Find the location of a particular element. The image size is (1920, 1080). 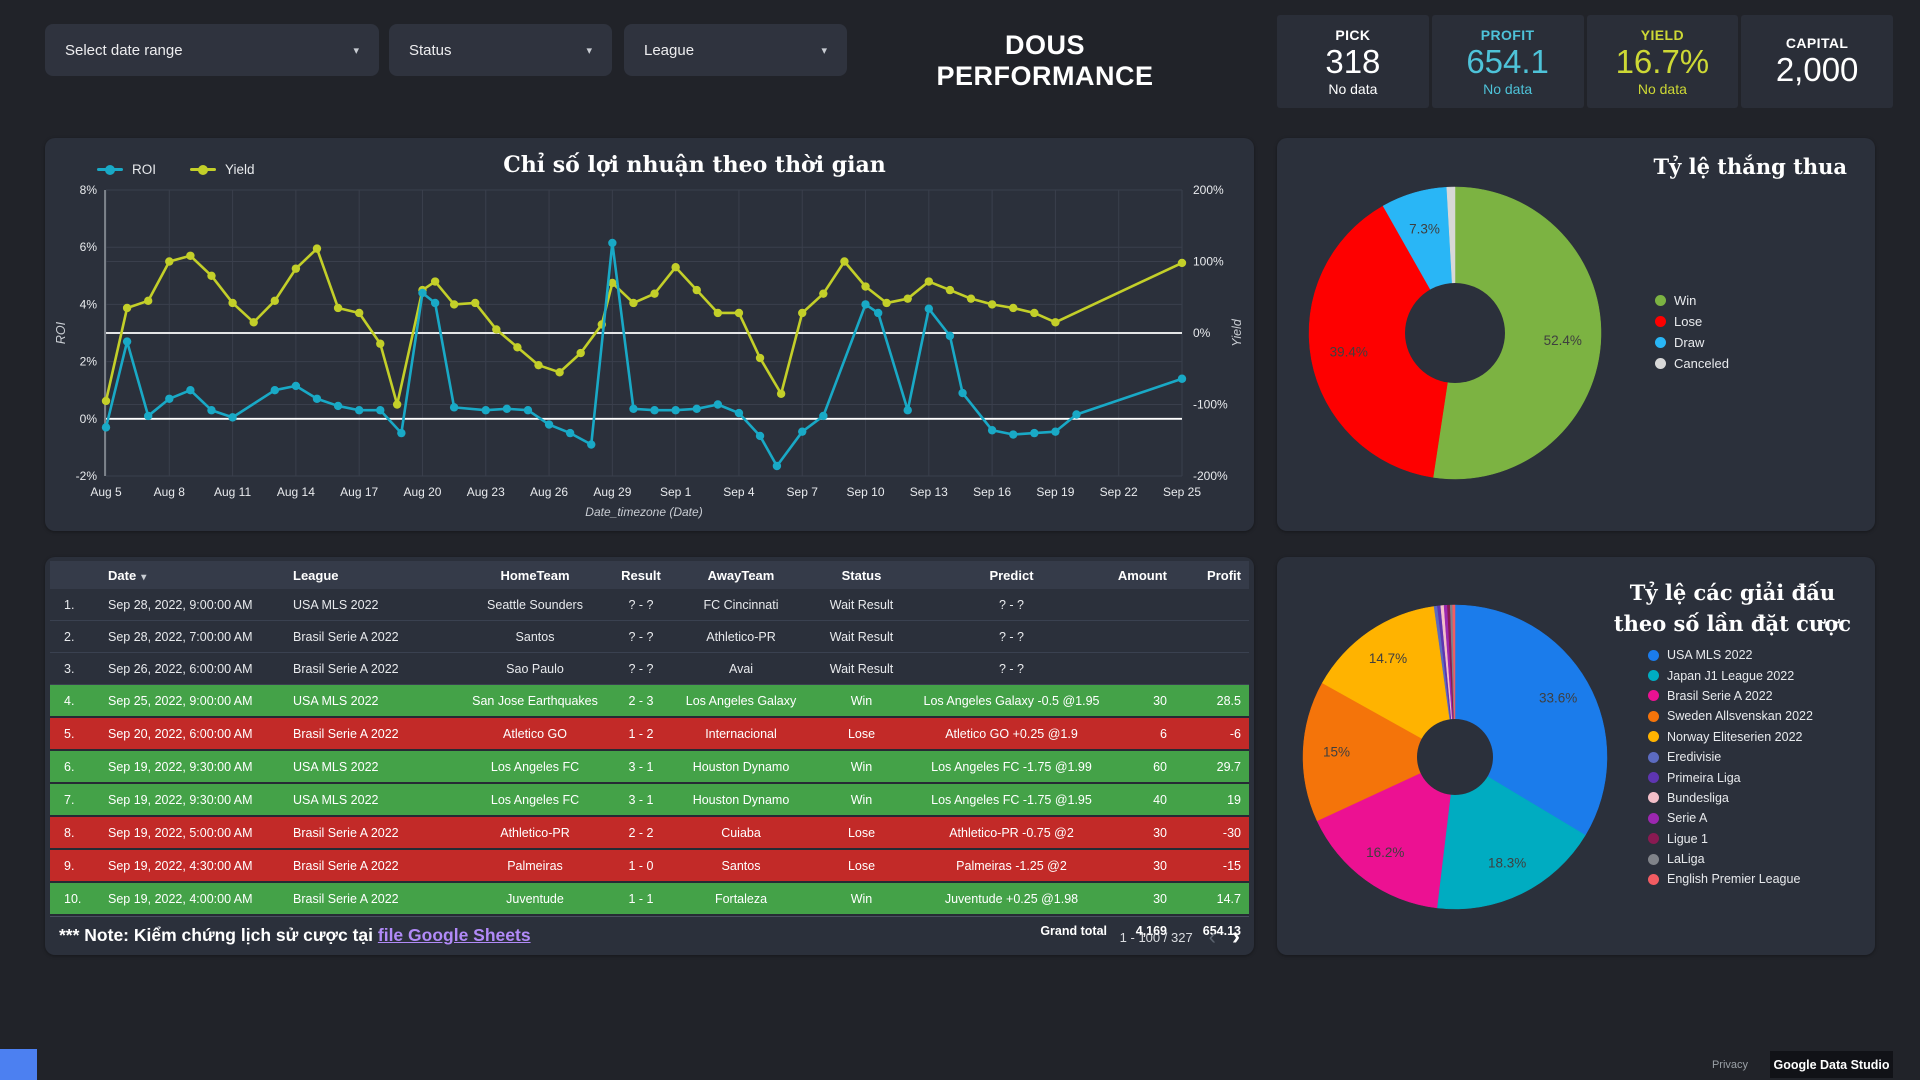

datastudio-nav-square is located at coordinates (18, 1064).